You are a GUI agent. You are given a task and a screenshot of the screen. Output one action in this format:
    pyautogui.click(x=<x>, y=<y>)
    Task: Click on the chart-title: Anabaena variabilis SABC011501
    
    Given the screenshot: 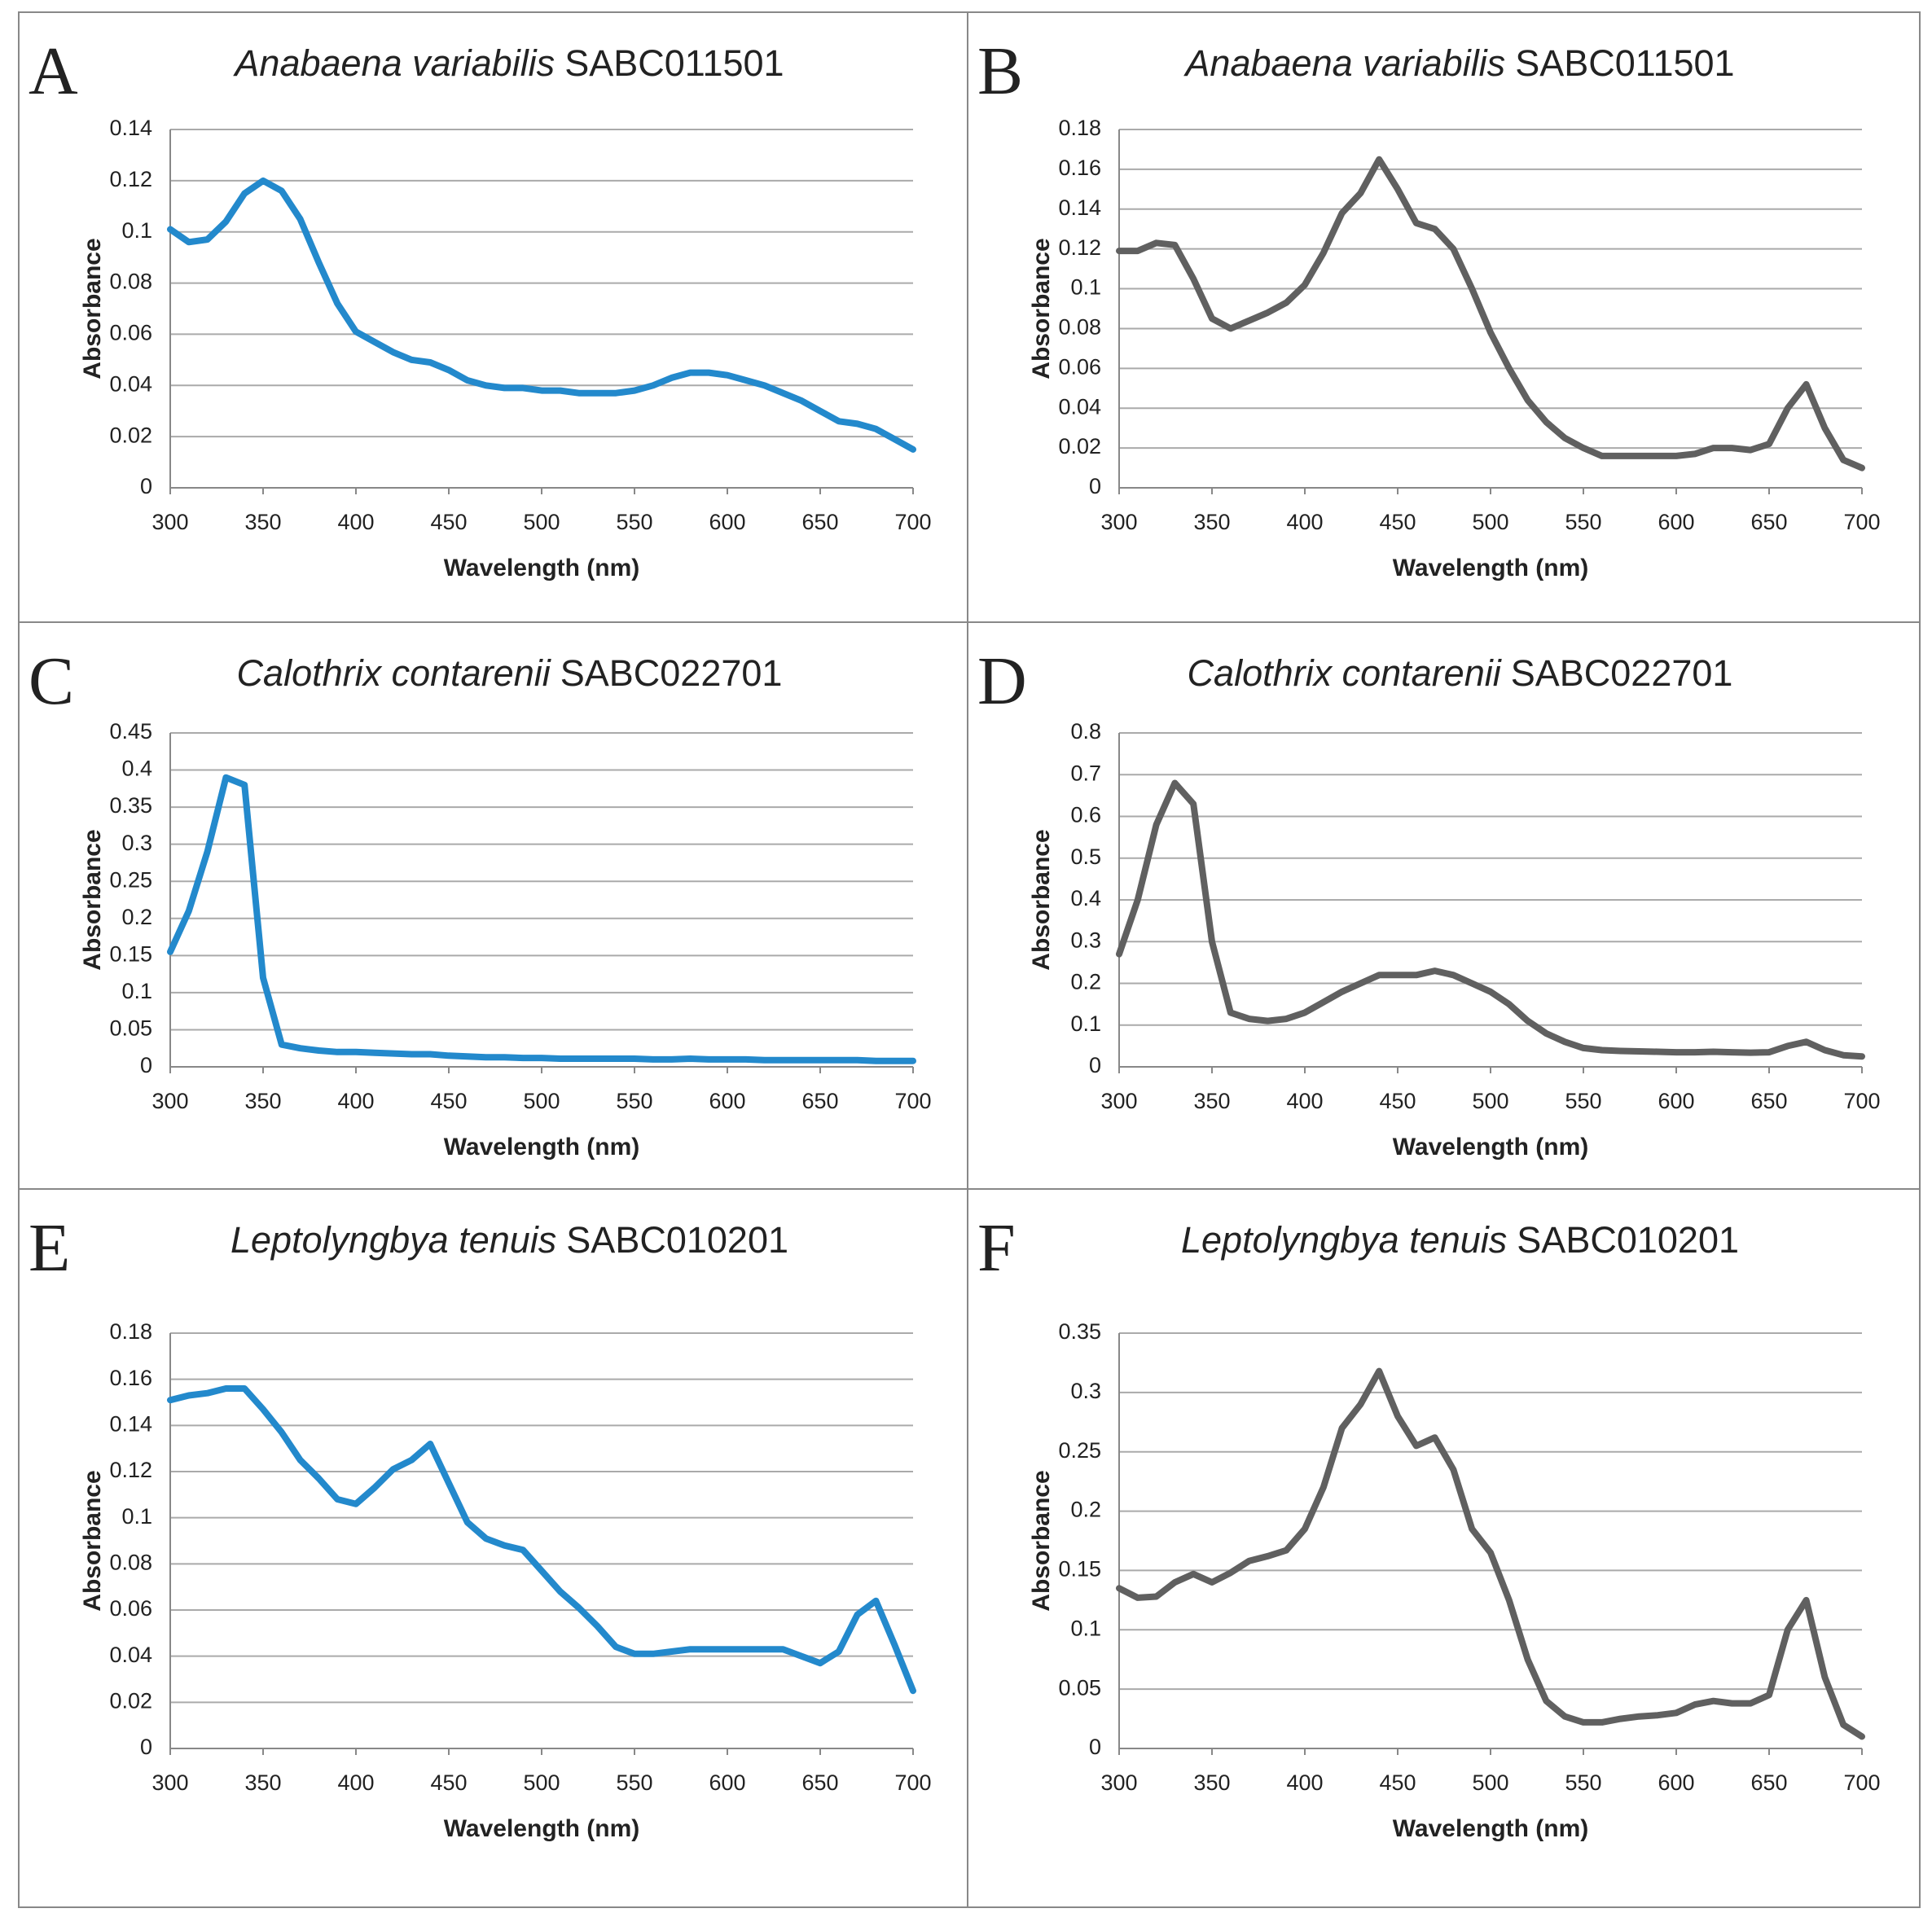 What is the action you would take?
    pyautogui.click(x=508, y=63)
    